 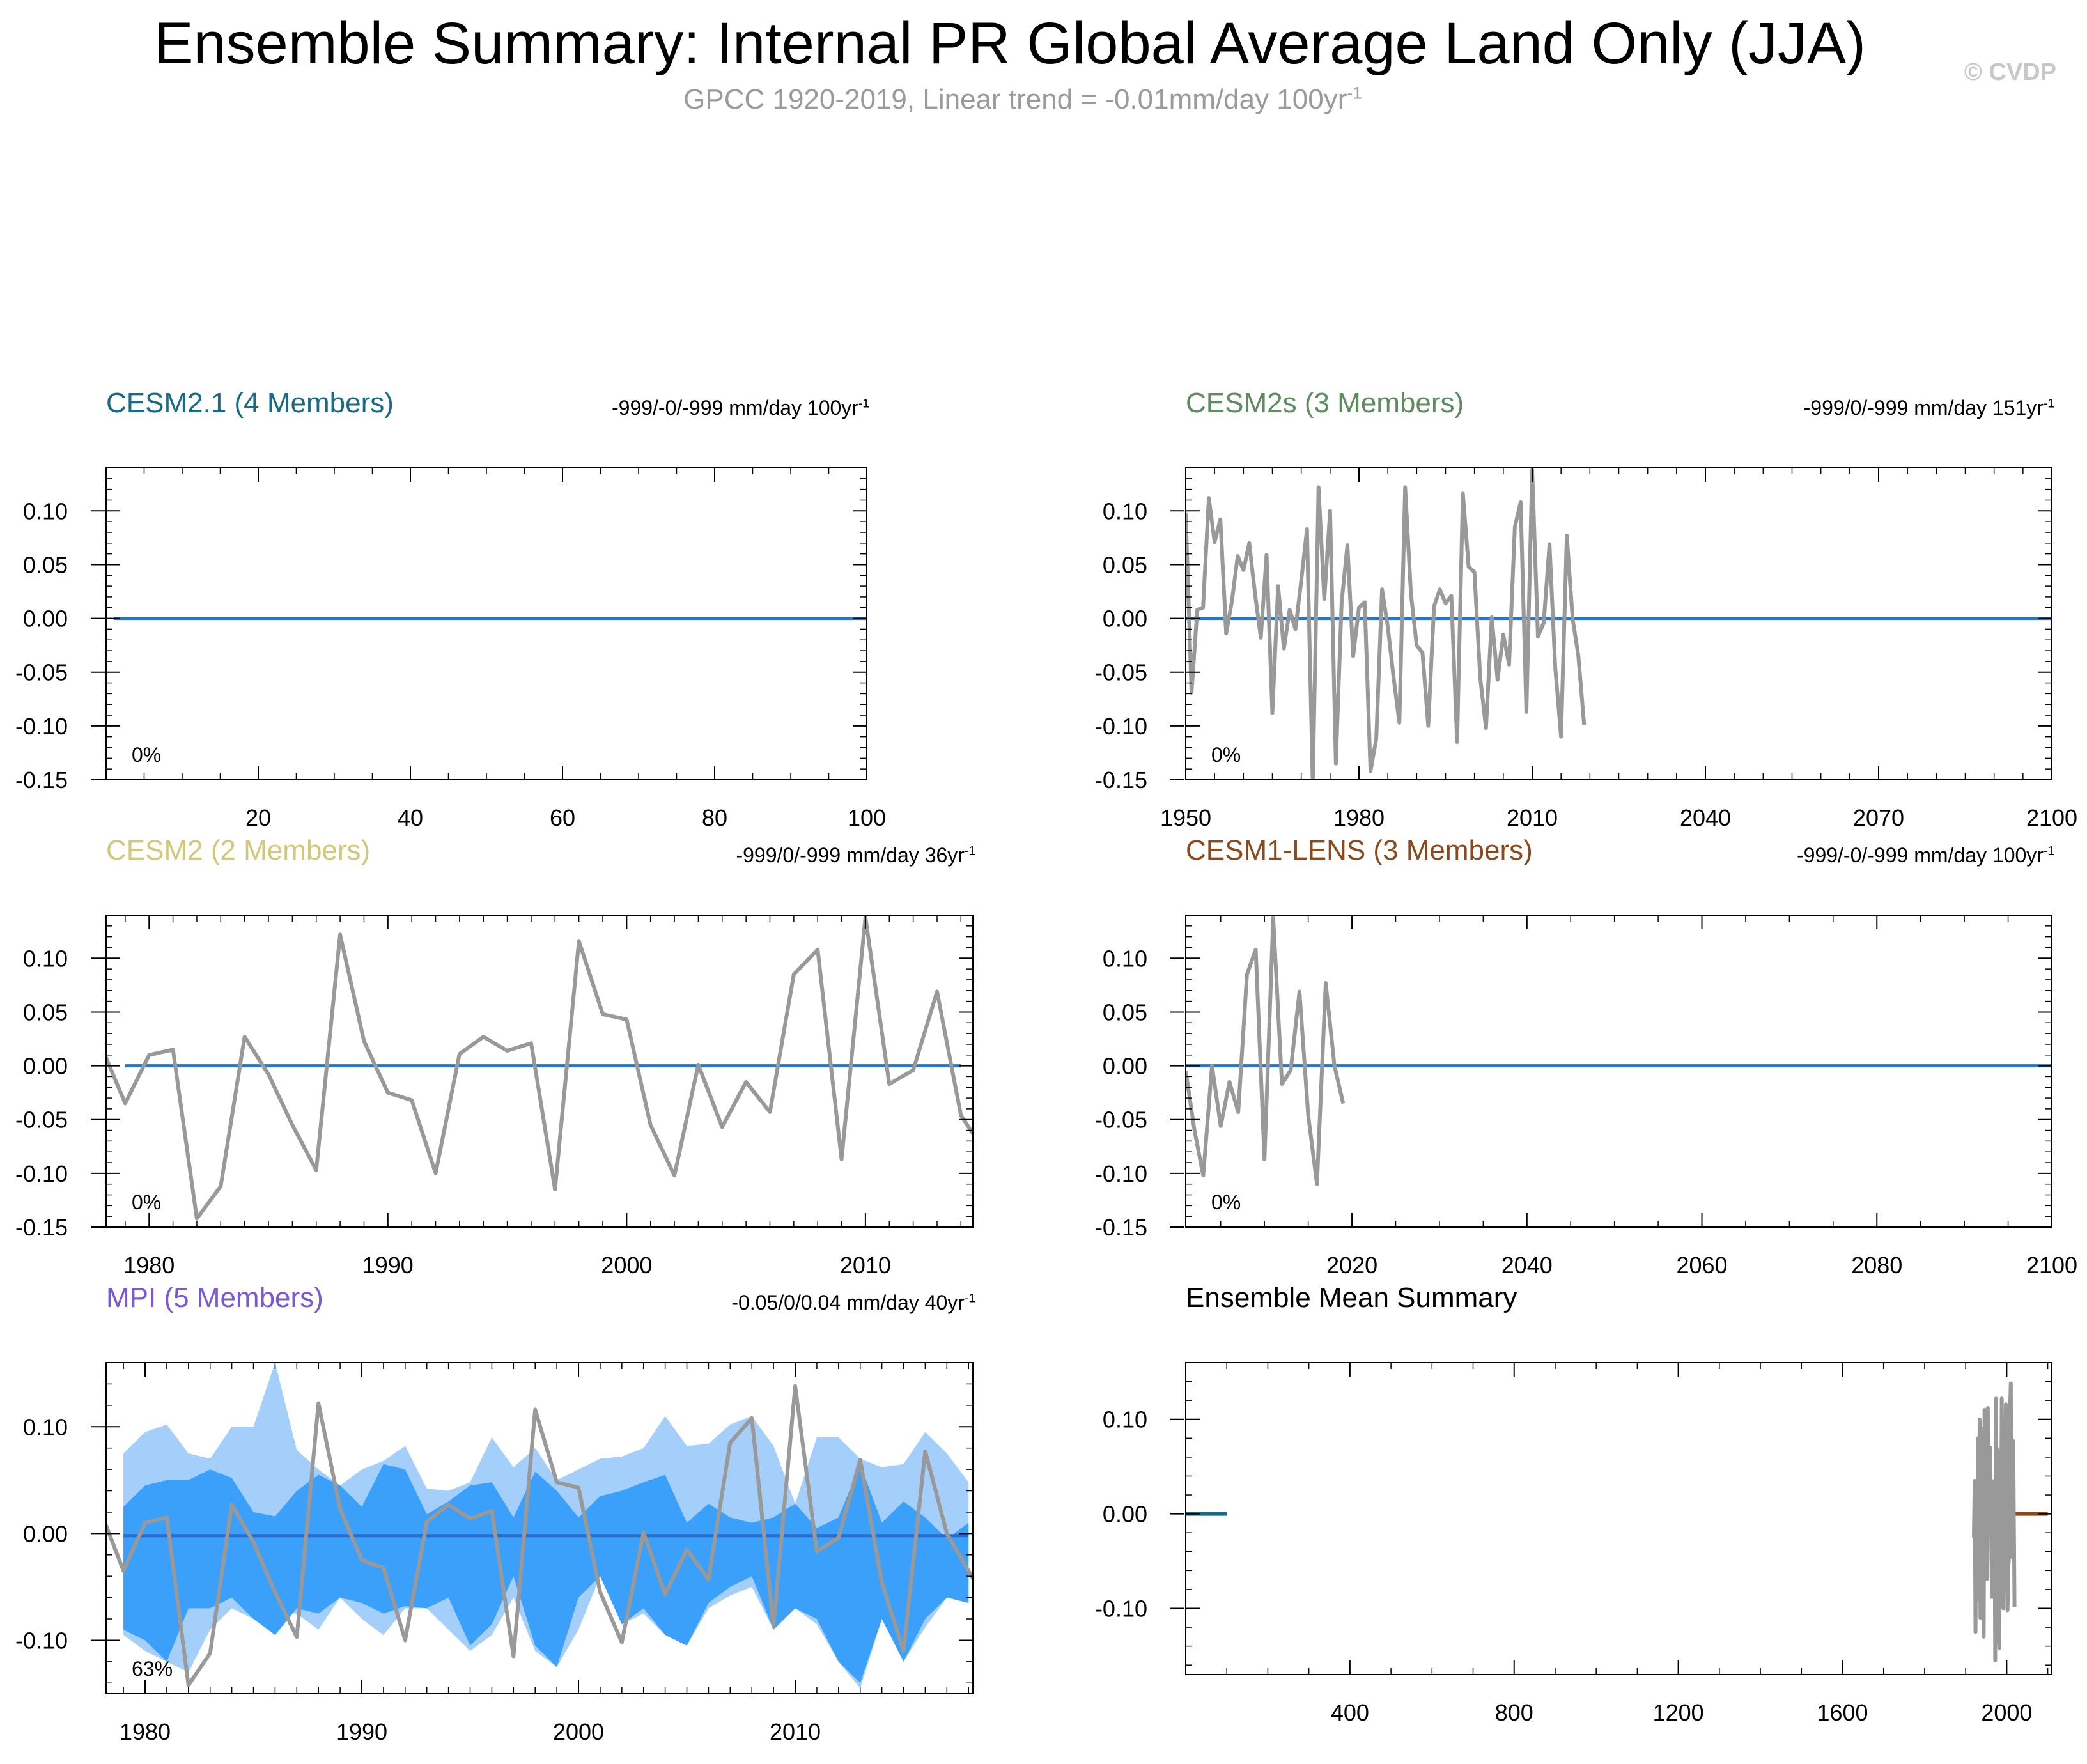 I want to click on chart-svg: 1980 1990 2000 2010 -0.10 0.00 0.10 63%, so click(x=494, y=1553).